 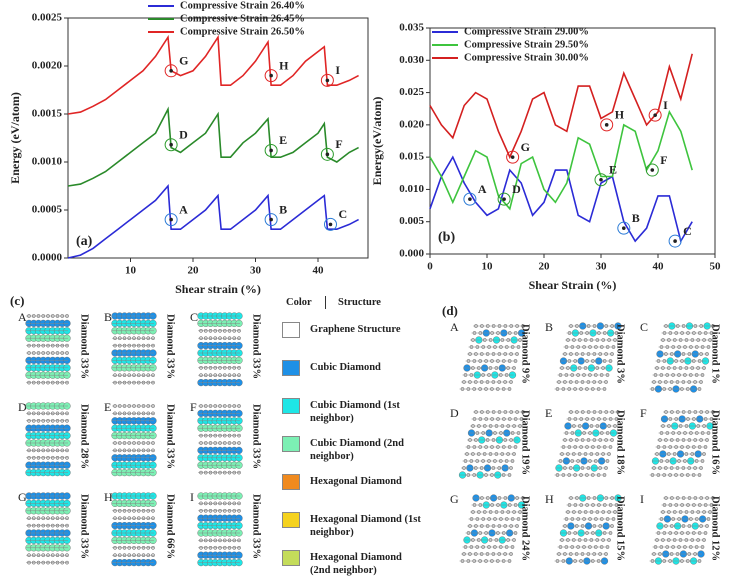 I want to click on legend-label: Compressive Strain 26.50%, so click(x=242, y=31).